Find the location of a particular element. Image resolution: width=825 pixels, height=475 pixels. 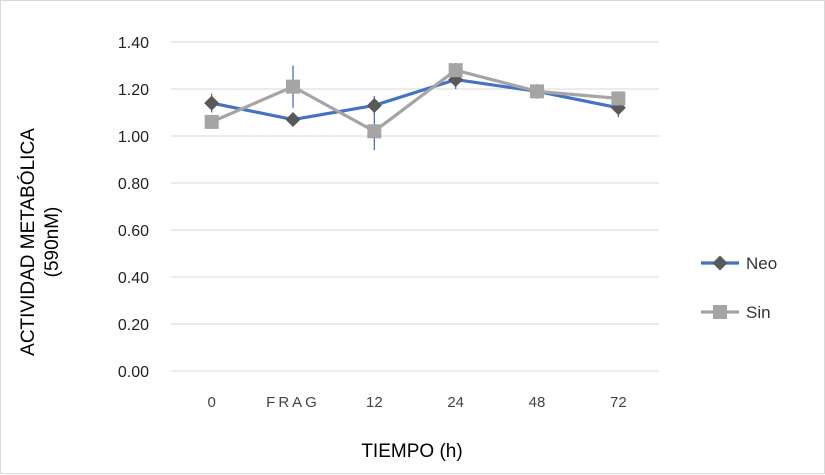

series-line-sin is located at coordinates (415, 100).